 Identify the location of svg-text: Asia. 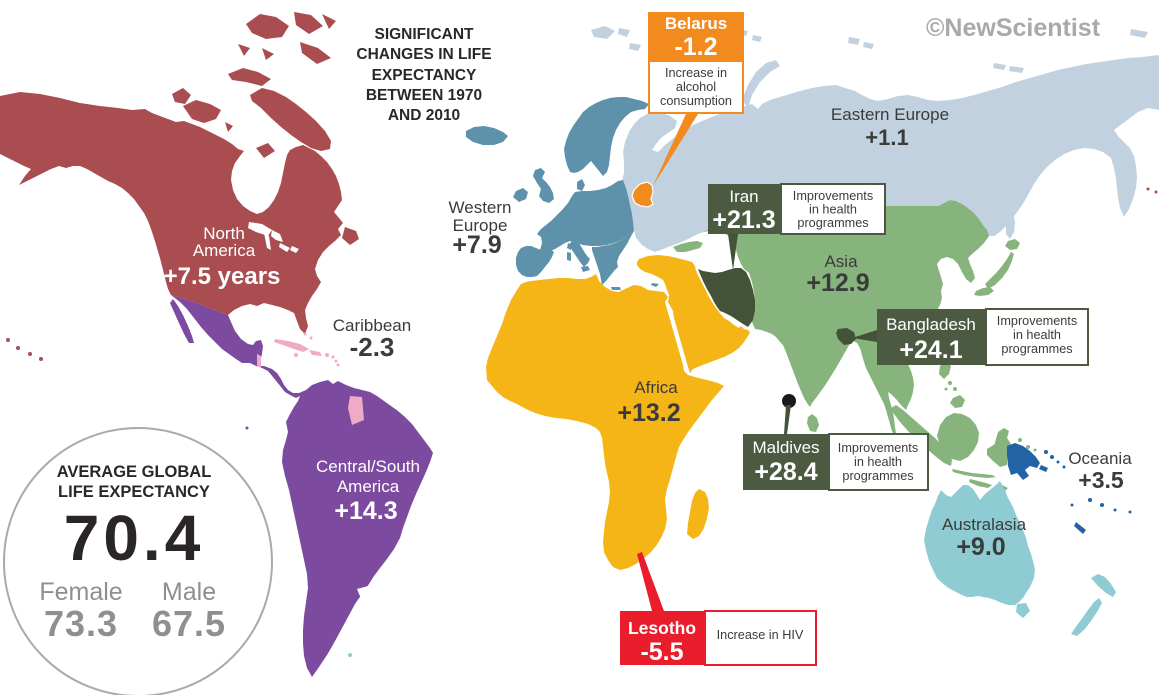
(841, 261).